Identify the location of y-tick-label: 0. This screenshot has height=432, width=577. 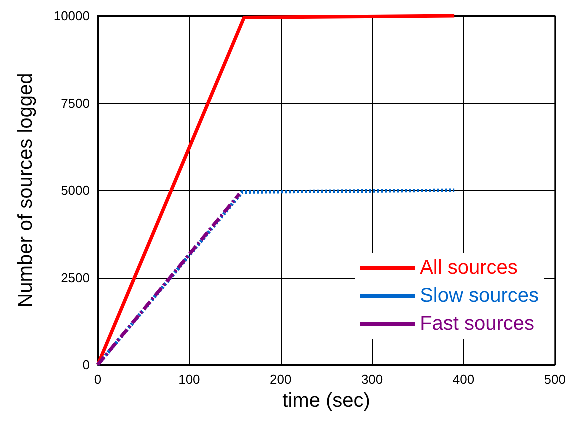
(86, 365).